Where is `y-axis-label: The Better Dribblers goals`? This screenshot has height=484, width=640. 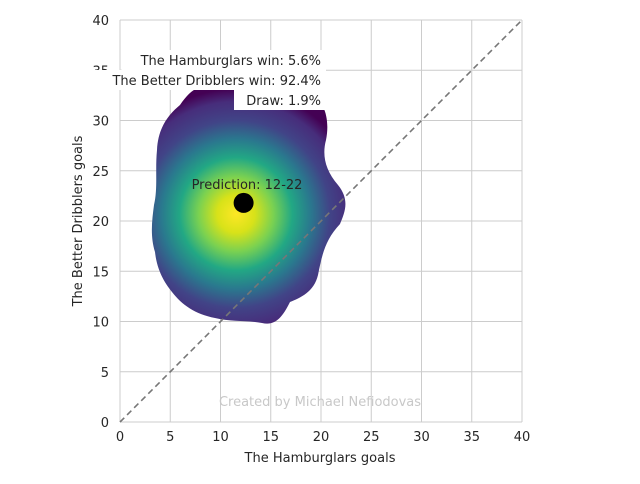
y-axis-label: The Better Dribblers goals is located at coordinates (78, 221).